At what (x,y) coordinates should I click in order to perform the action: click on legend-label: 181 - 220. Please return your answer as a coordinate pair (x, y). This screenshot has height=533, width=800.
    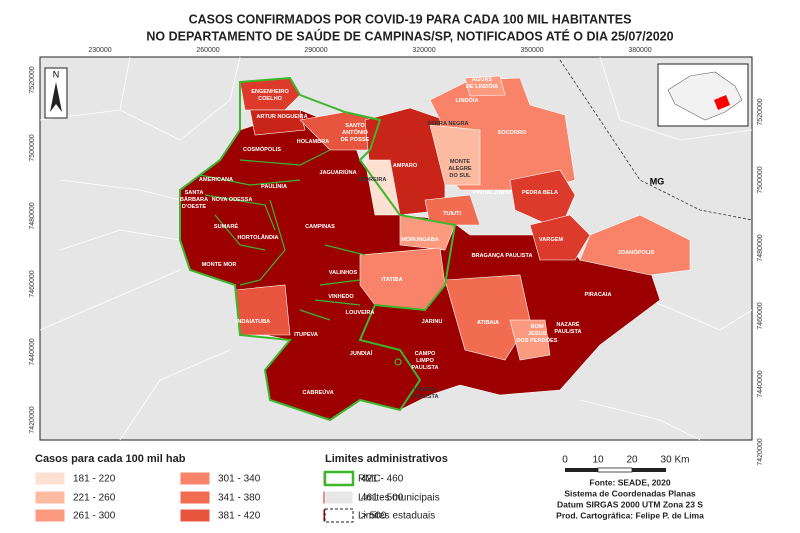
    Looking at the image, I should click on (94, 479).